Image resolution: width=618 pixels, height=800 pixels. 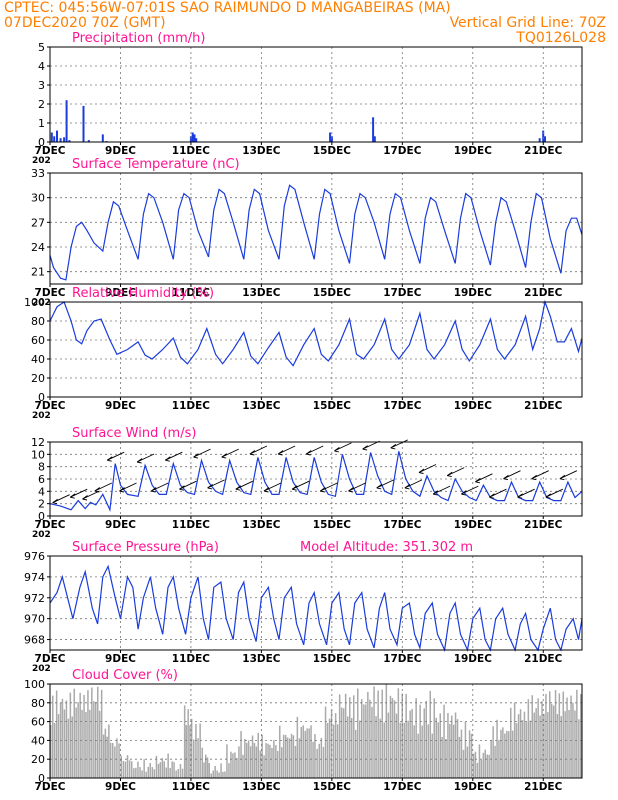 I want to click on header-model-code: TQ0126L028, so click(x=561, y=38).